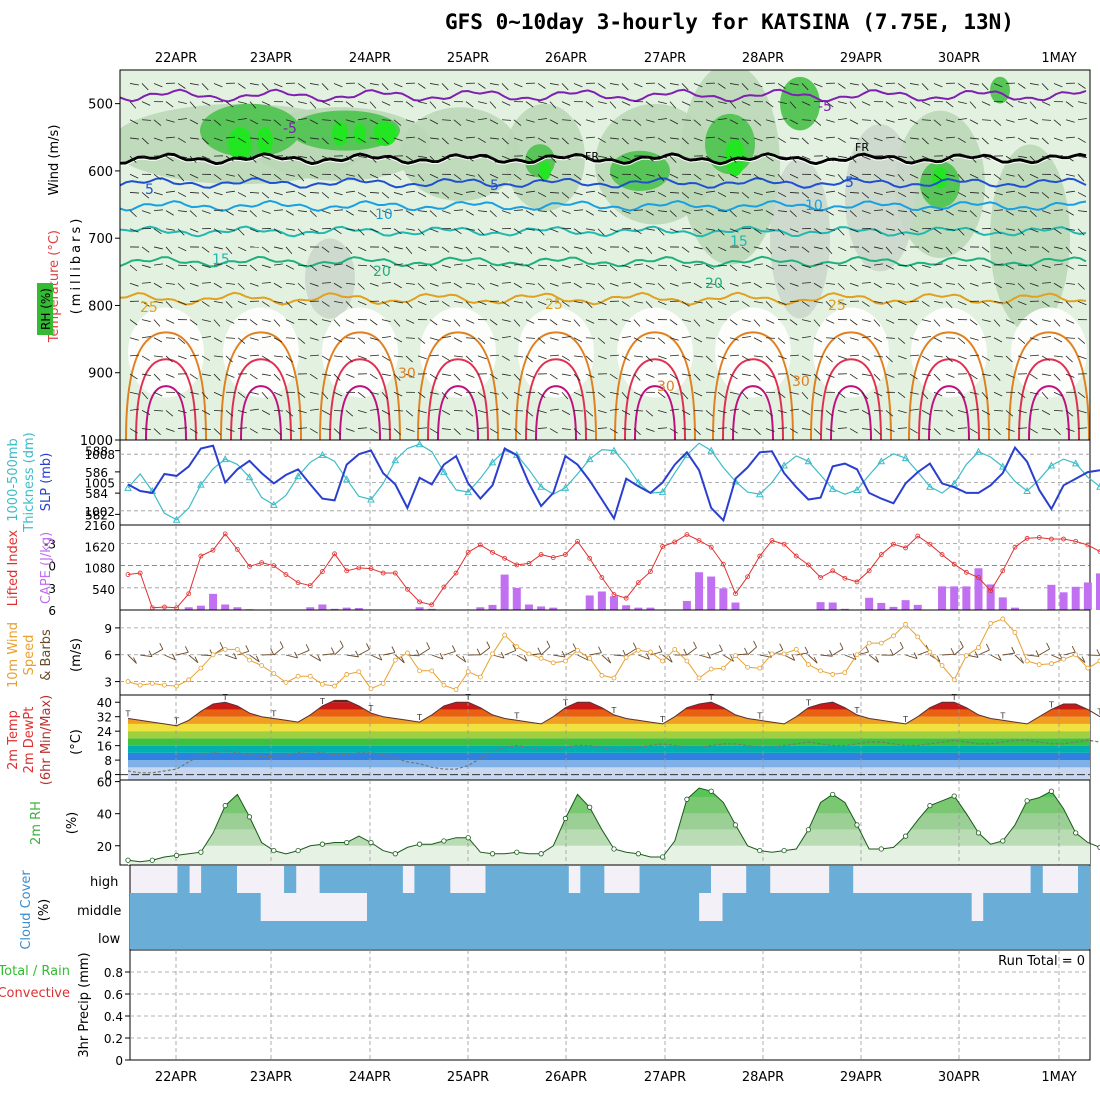 Image resolution: width=1100 pixels, height=1100 pixels. I want to click on cloud-cell-high, so click(373, 879).